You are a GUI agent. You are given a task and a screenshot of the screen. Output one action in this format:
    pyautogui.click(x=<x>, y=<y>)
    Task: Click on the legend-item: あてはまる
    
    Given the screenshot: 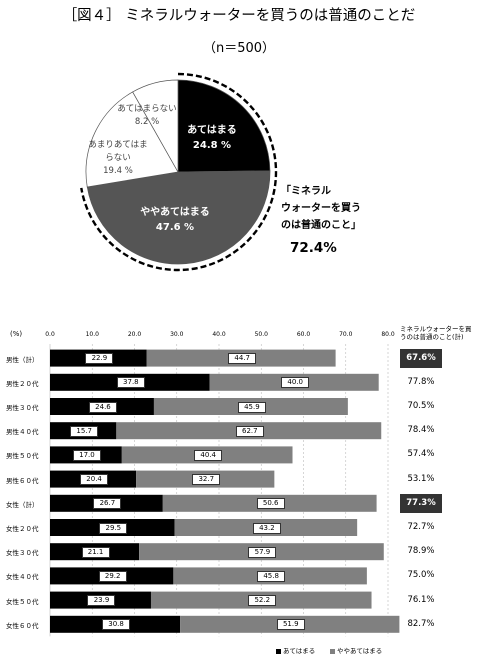 What is the action you would take?
    pyautogui.click(x=295, y=650)
    